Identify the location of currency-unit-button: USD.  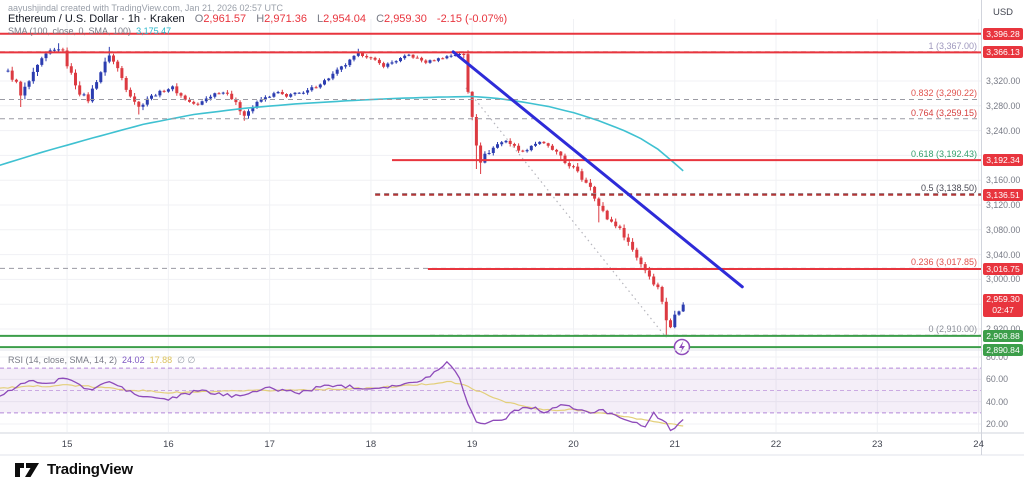
(1003, 12).